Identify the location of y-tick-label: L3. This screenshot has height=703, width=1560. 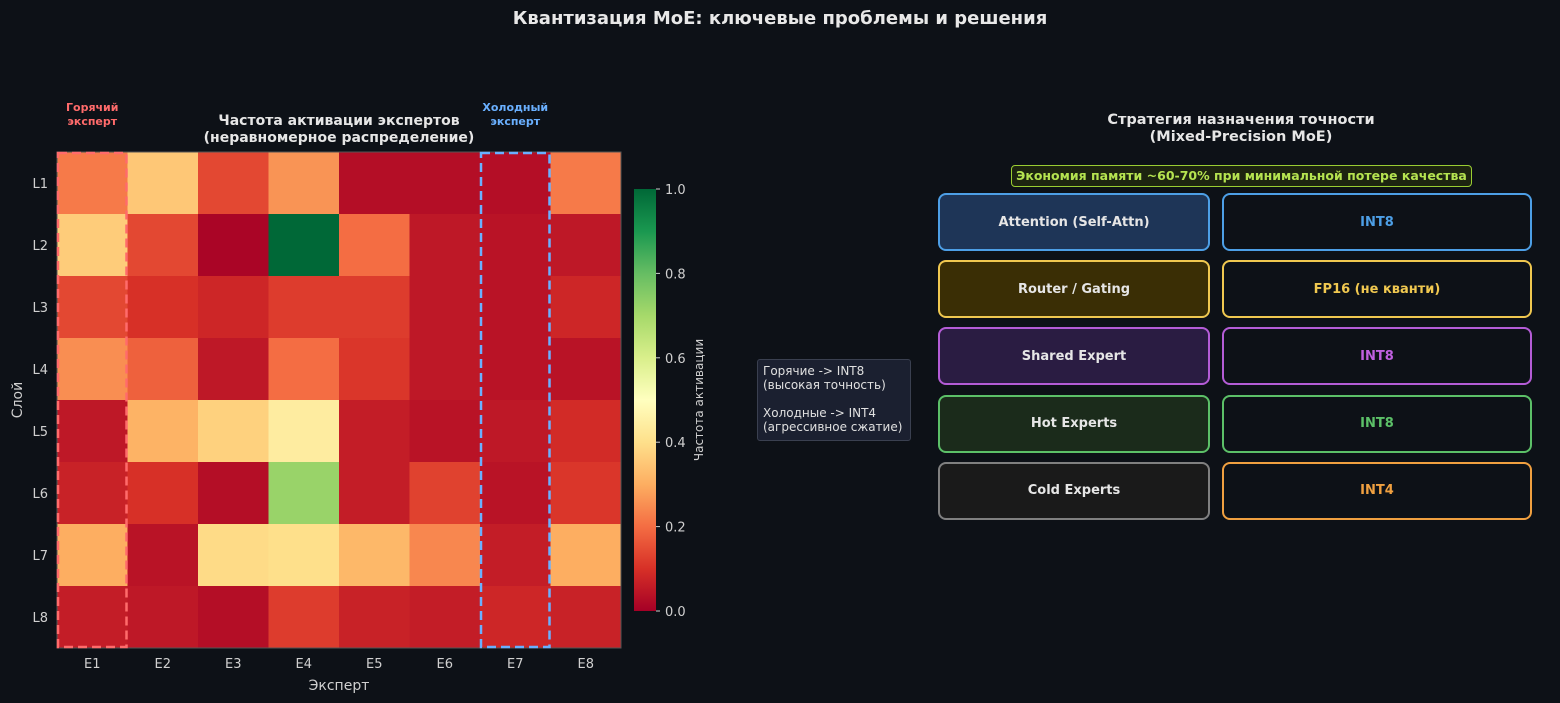
(40, 308).